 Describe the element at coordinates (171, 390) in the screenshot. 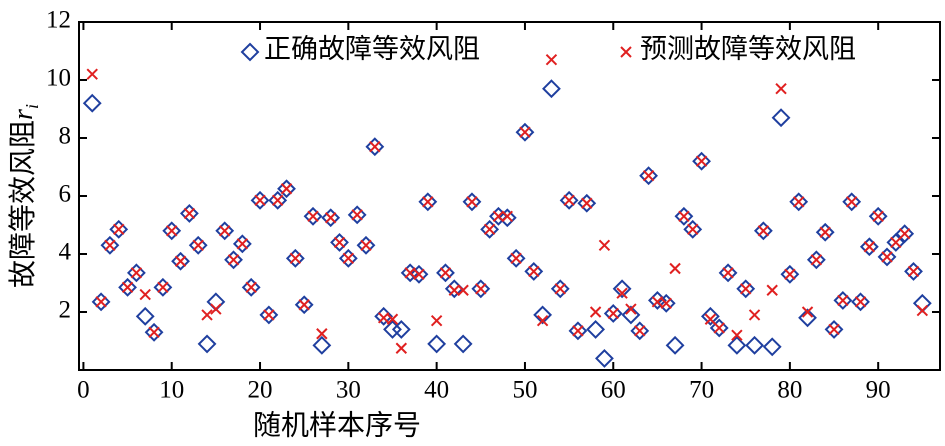

I see `x-tick-label: 10` at that location.